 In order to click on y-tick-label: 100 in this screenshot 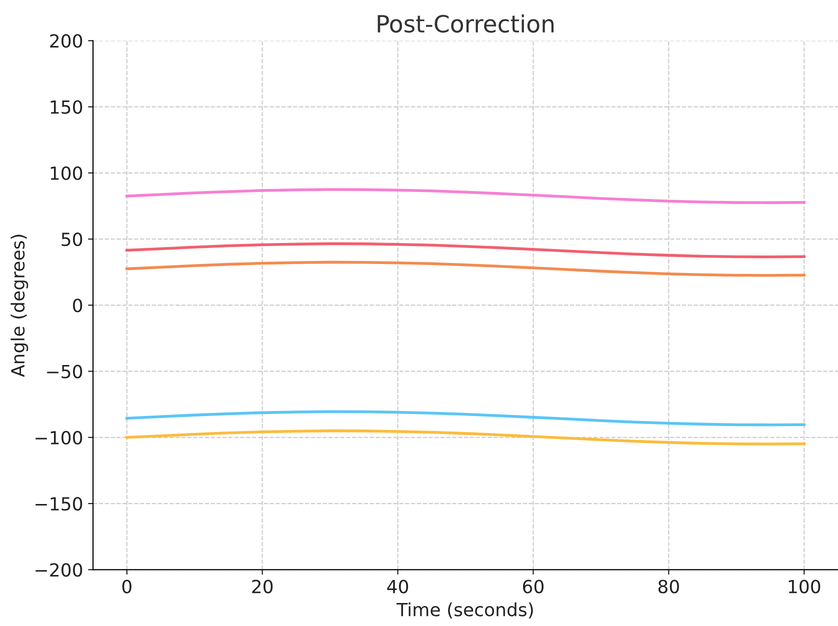, I will do `click(66, 173)`.